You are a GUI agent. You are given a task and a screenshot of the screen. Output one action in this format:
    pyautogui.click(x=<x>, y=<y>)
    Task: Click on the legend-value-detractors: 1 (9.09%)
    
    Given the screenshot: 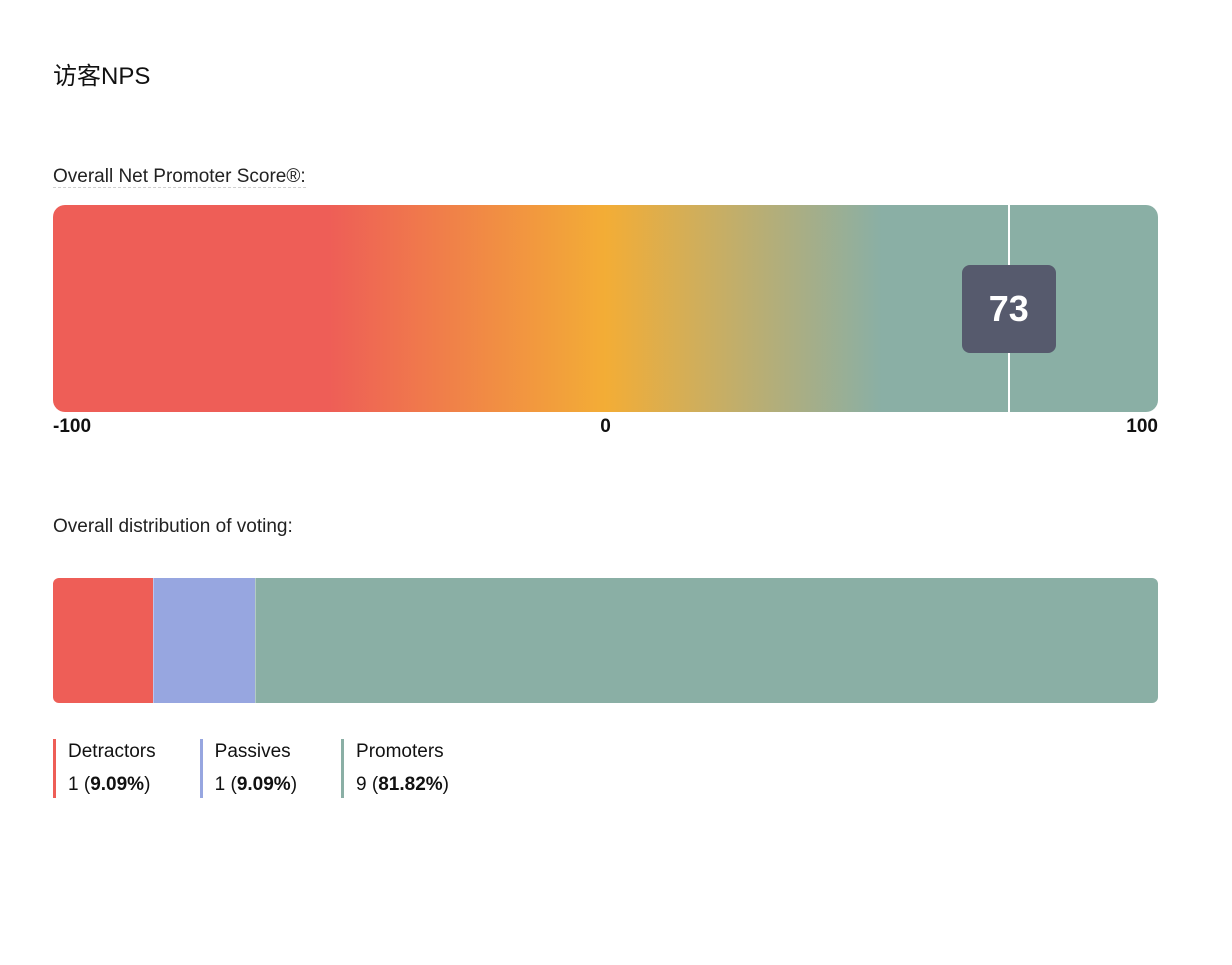 What is the action you would take?
    pyautogui.click(x=109, y=784)
    